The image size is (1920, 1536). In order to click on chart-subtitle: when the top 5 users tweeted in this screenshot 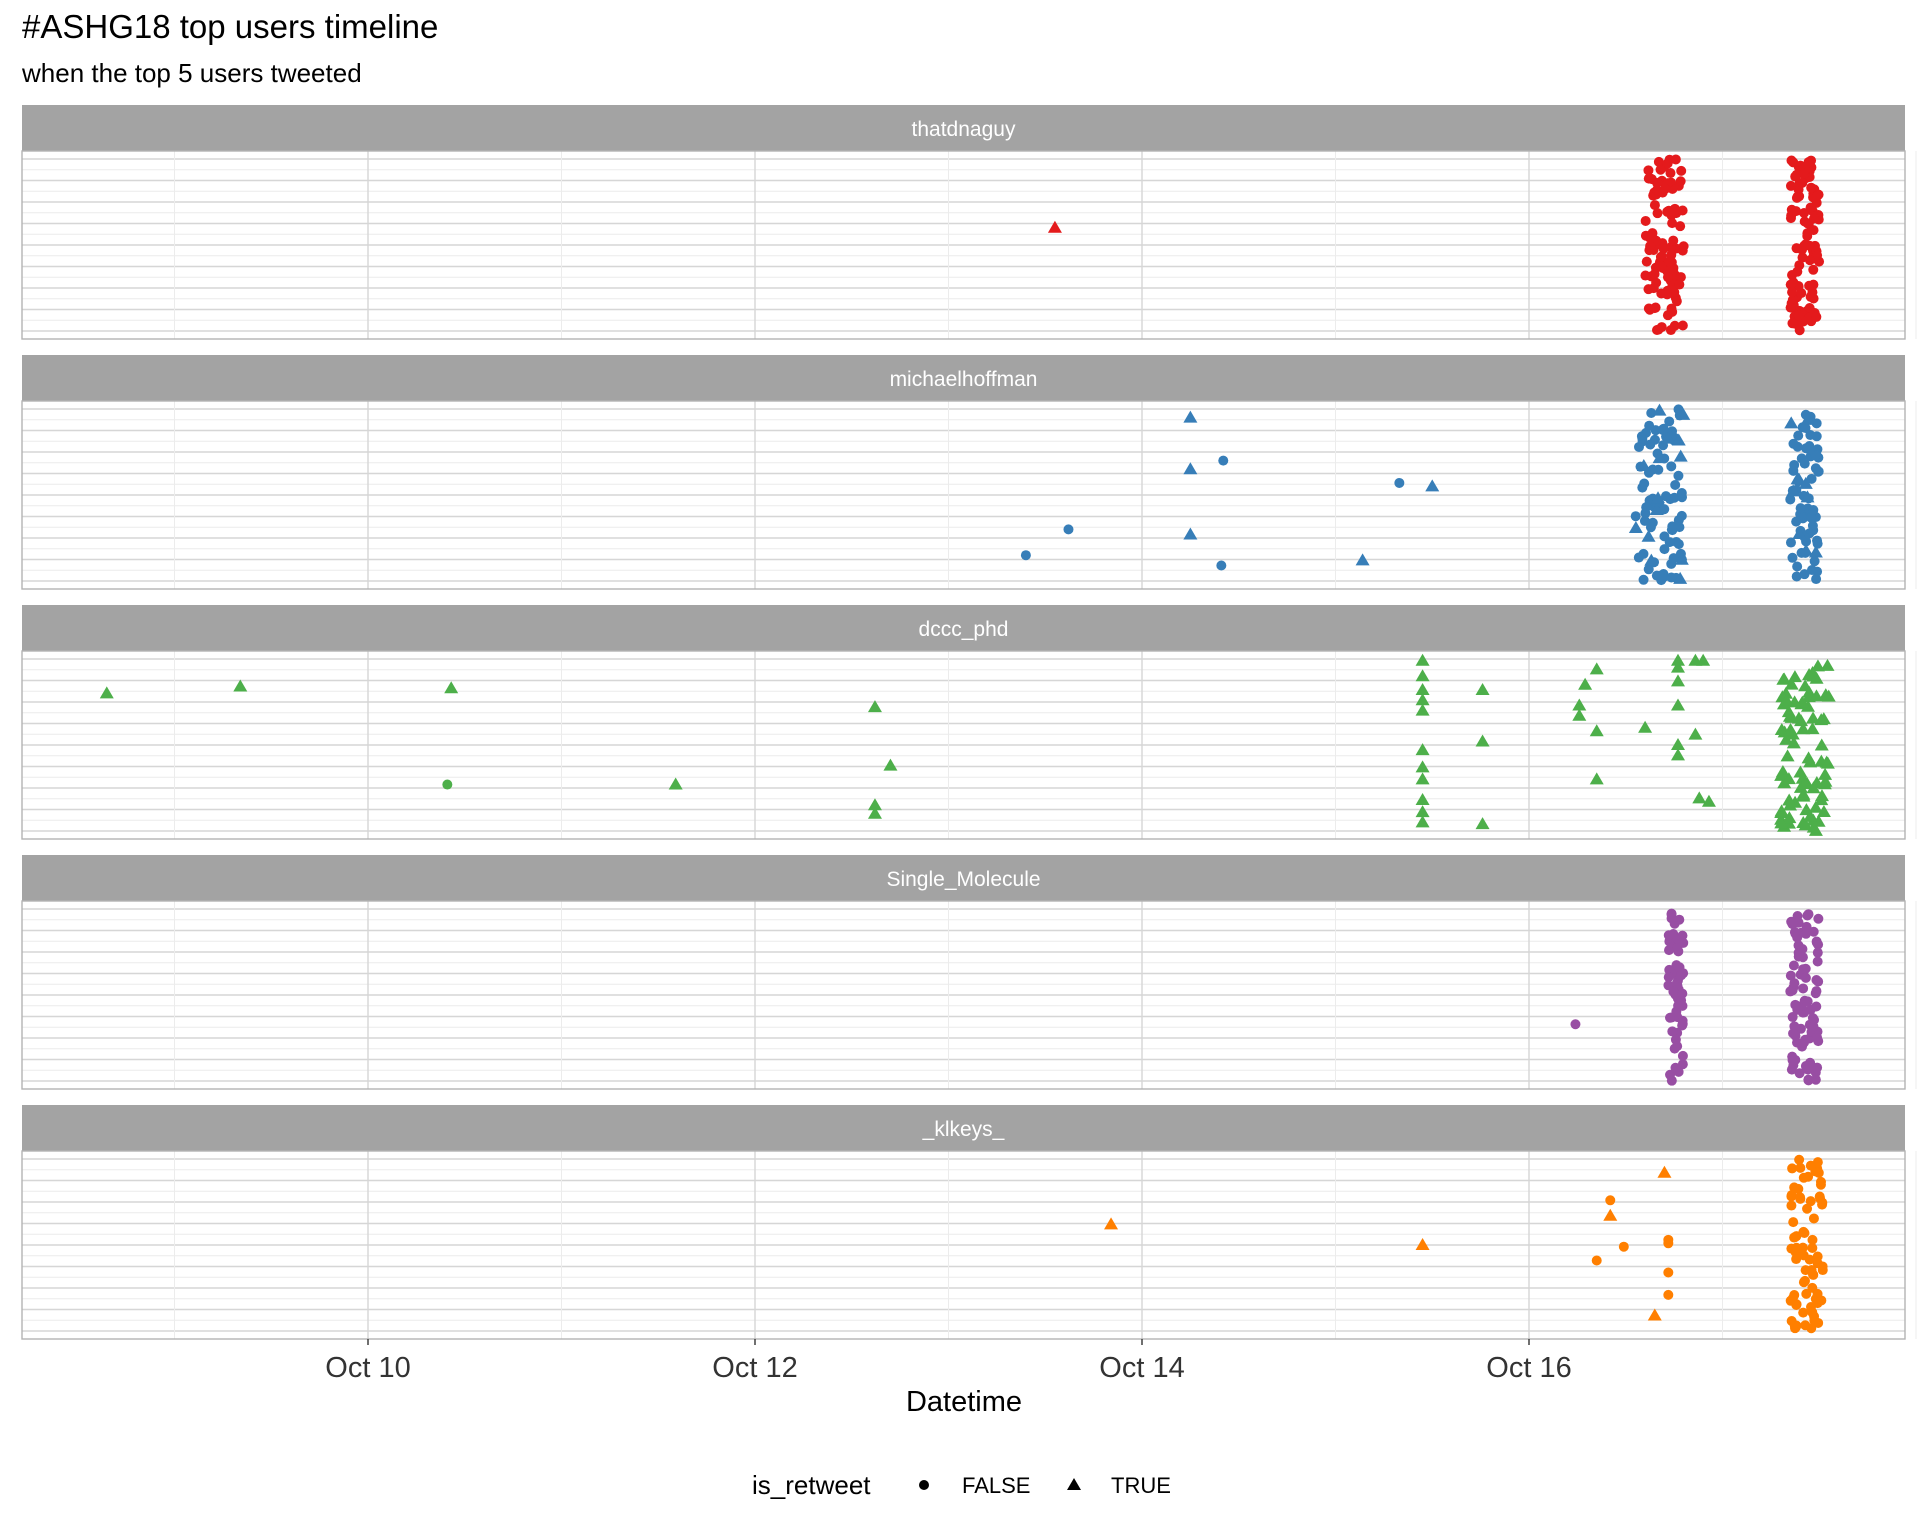, I will do `click(191, 73)`.